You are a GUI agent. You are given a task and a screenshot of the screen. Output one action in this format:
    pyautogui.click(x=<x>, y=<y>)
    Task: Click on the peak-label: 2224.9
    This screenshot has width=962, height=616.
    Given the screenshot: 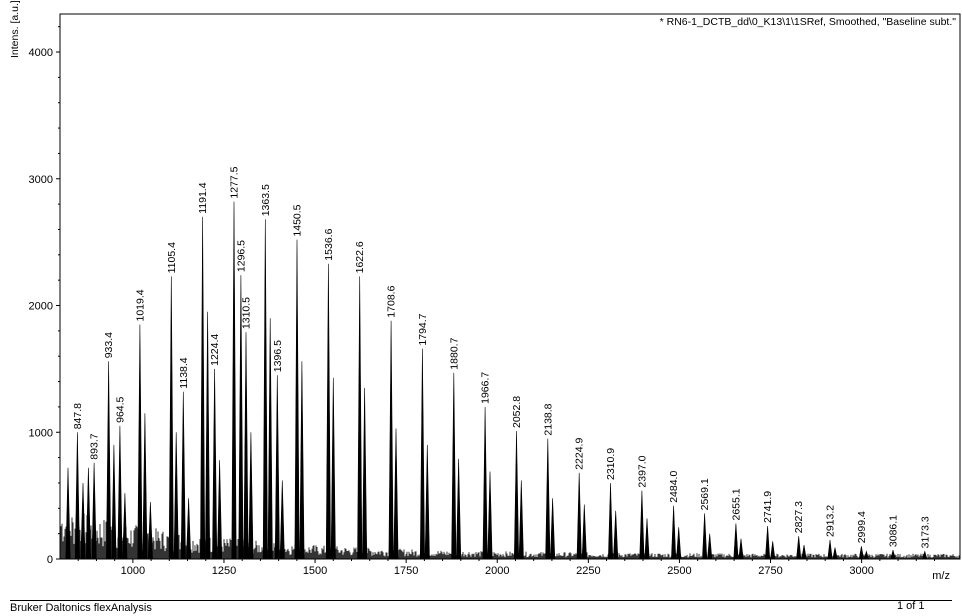 What is the action you would take?
    pyautogui.click(x=580, y=454)
    